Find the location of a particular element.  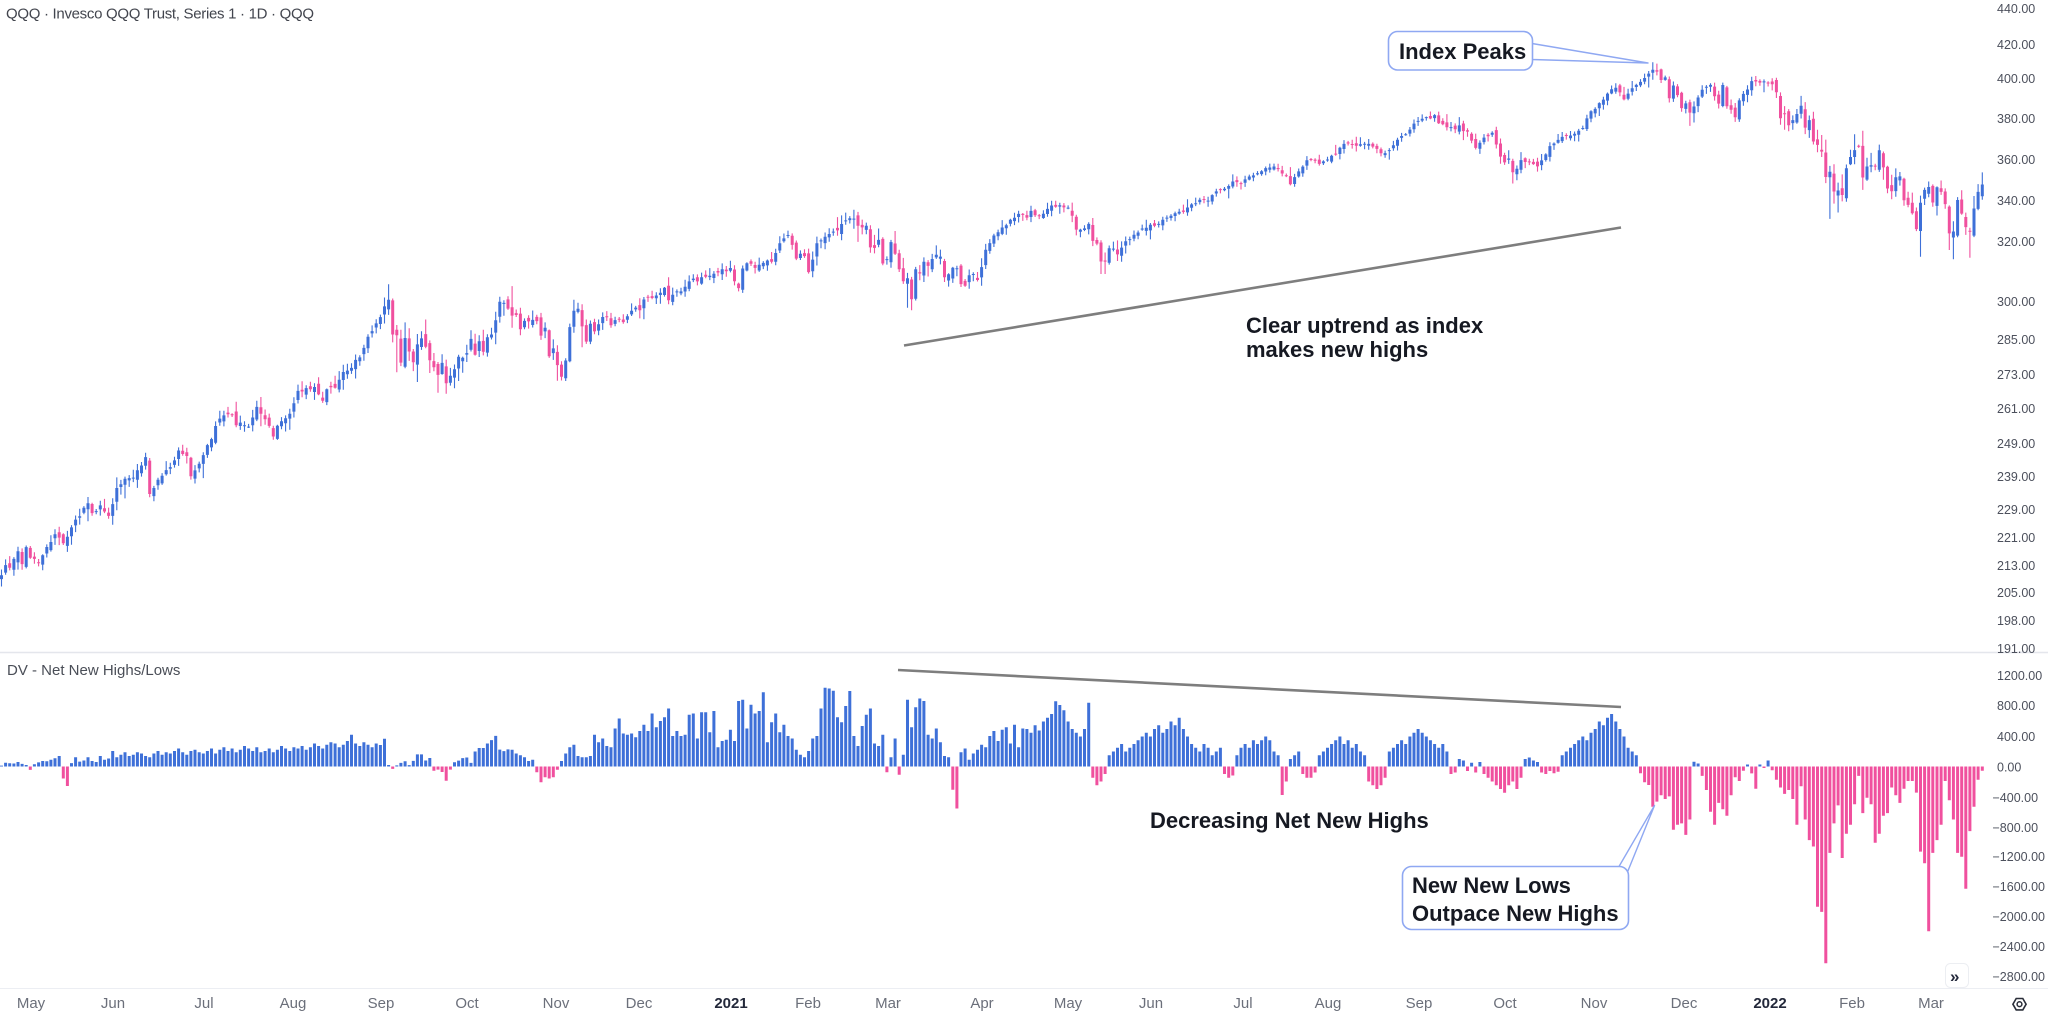

svg-text: 249.00 is located at coordinates (2016, 444).